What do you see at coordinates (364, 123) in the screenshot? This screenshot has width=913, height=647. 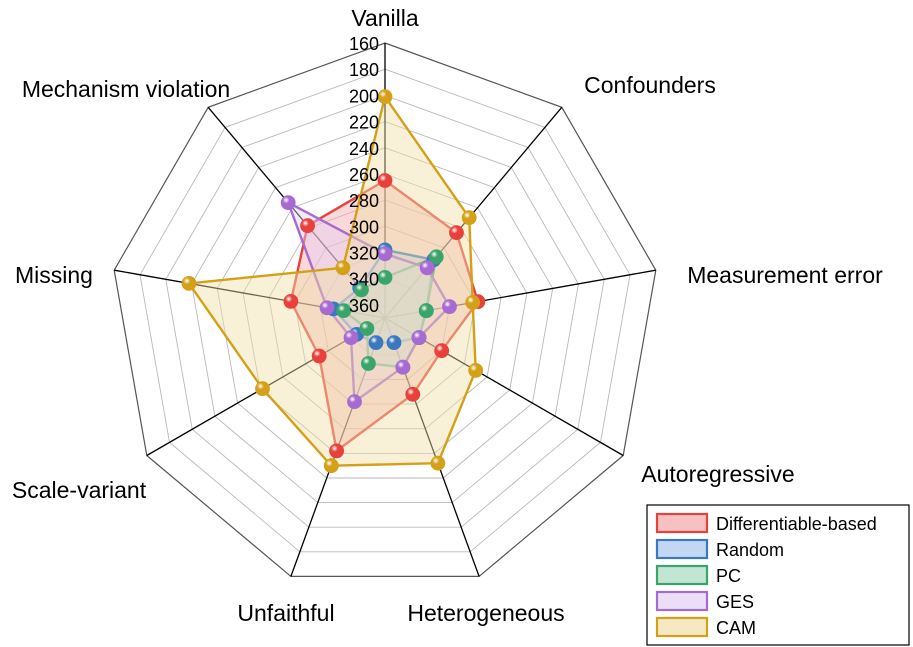 I see `tick-label: 220` at bounding box center [364, 123].